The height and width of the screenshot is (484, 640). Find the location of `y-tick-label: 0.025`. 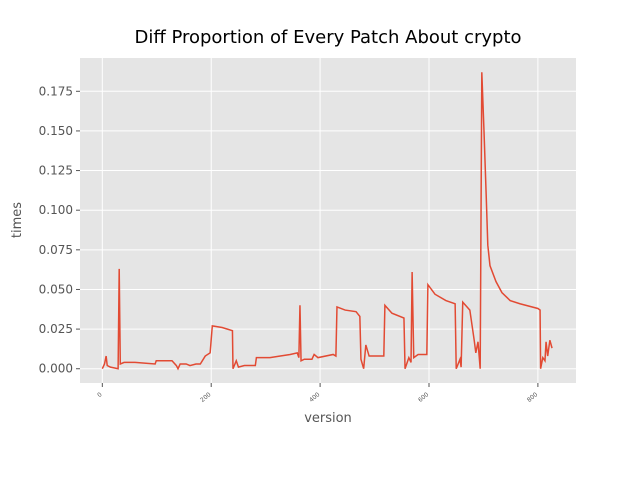

y-tick-label: 0.025 is located at coordinates (56, 329).